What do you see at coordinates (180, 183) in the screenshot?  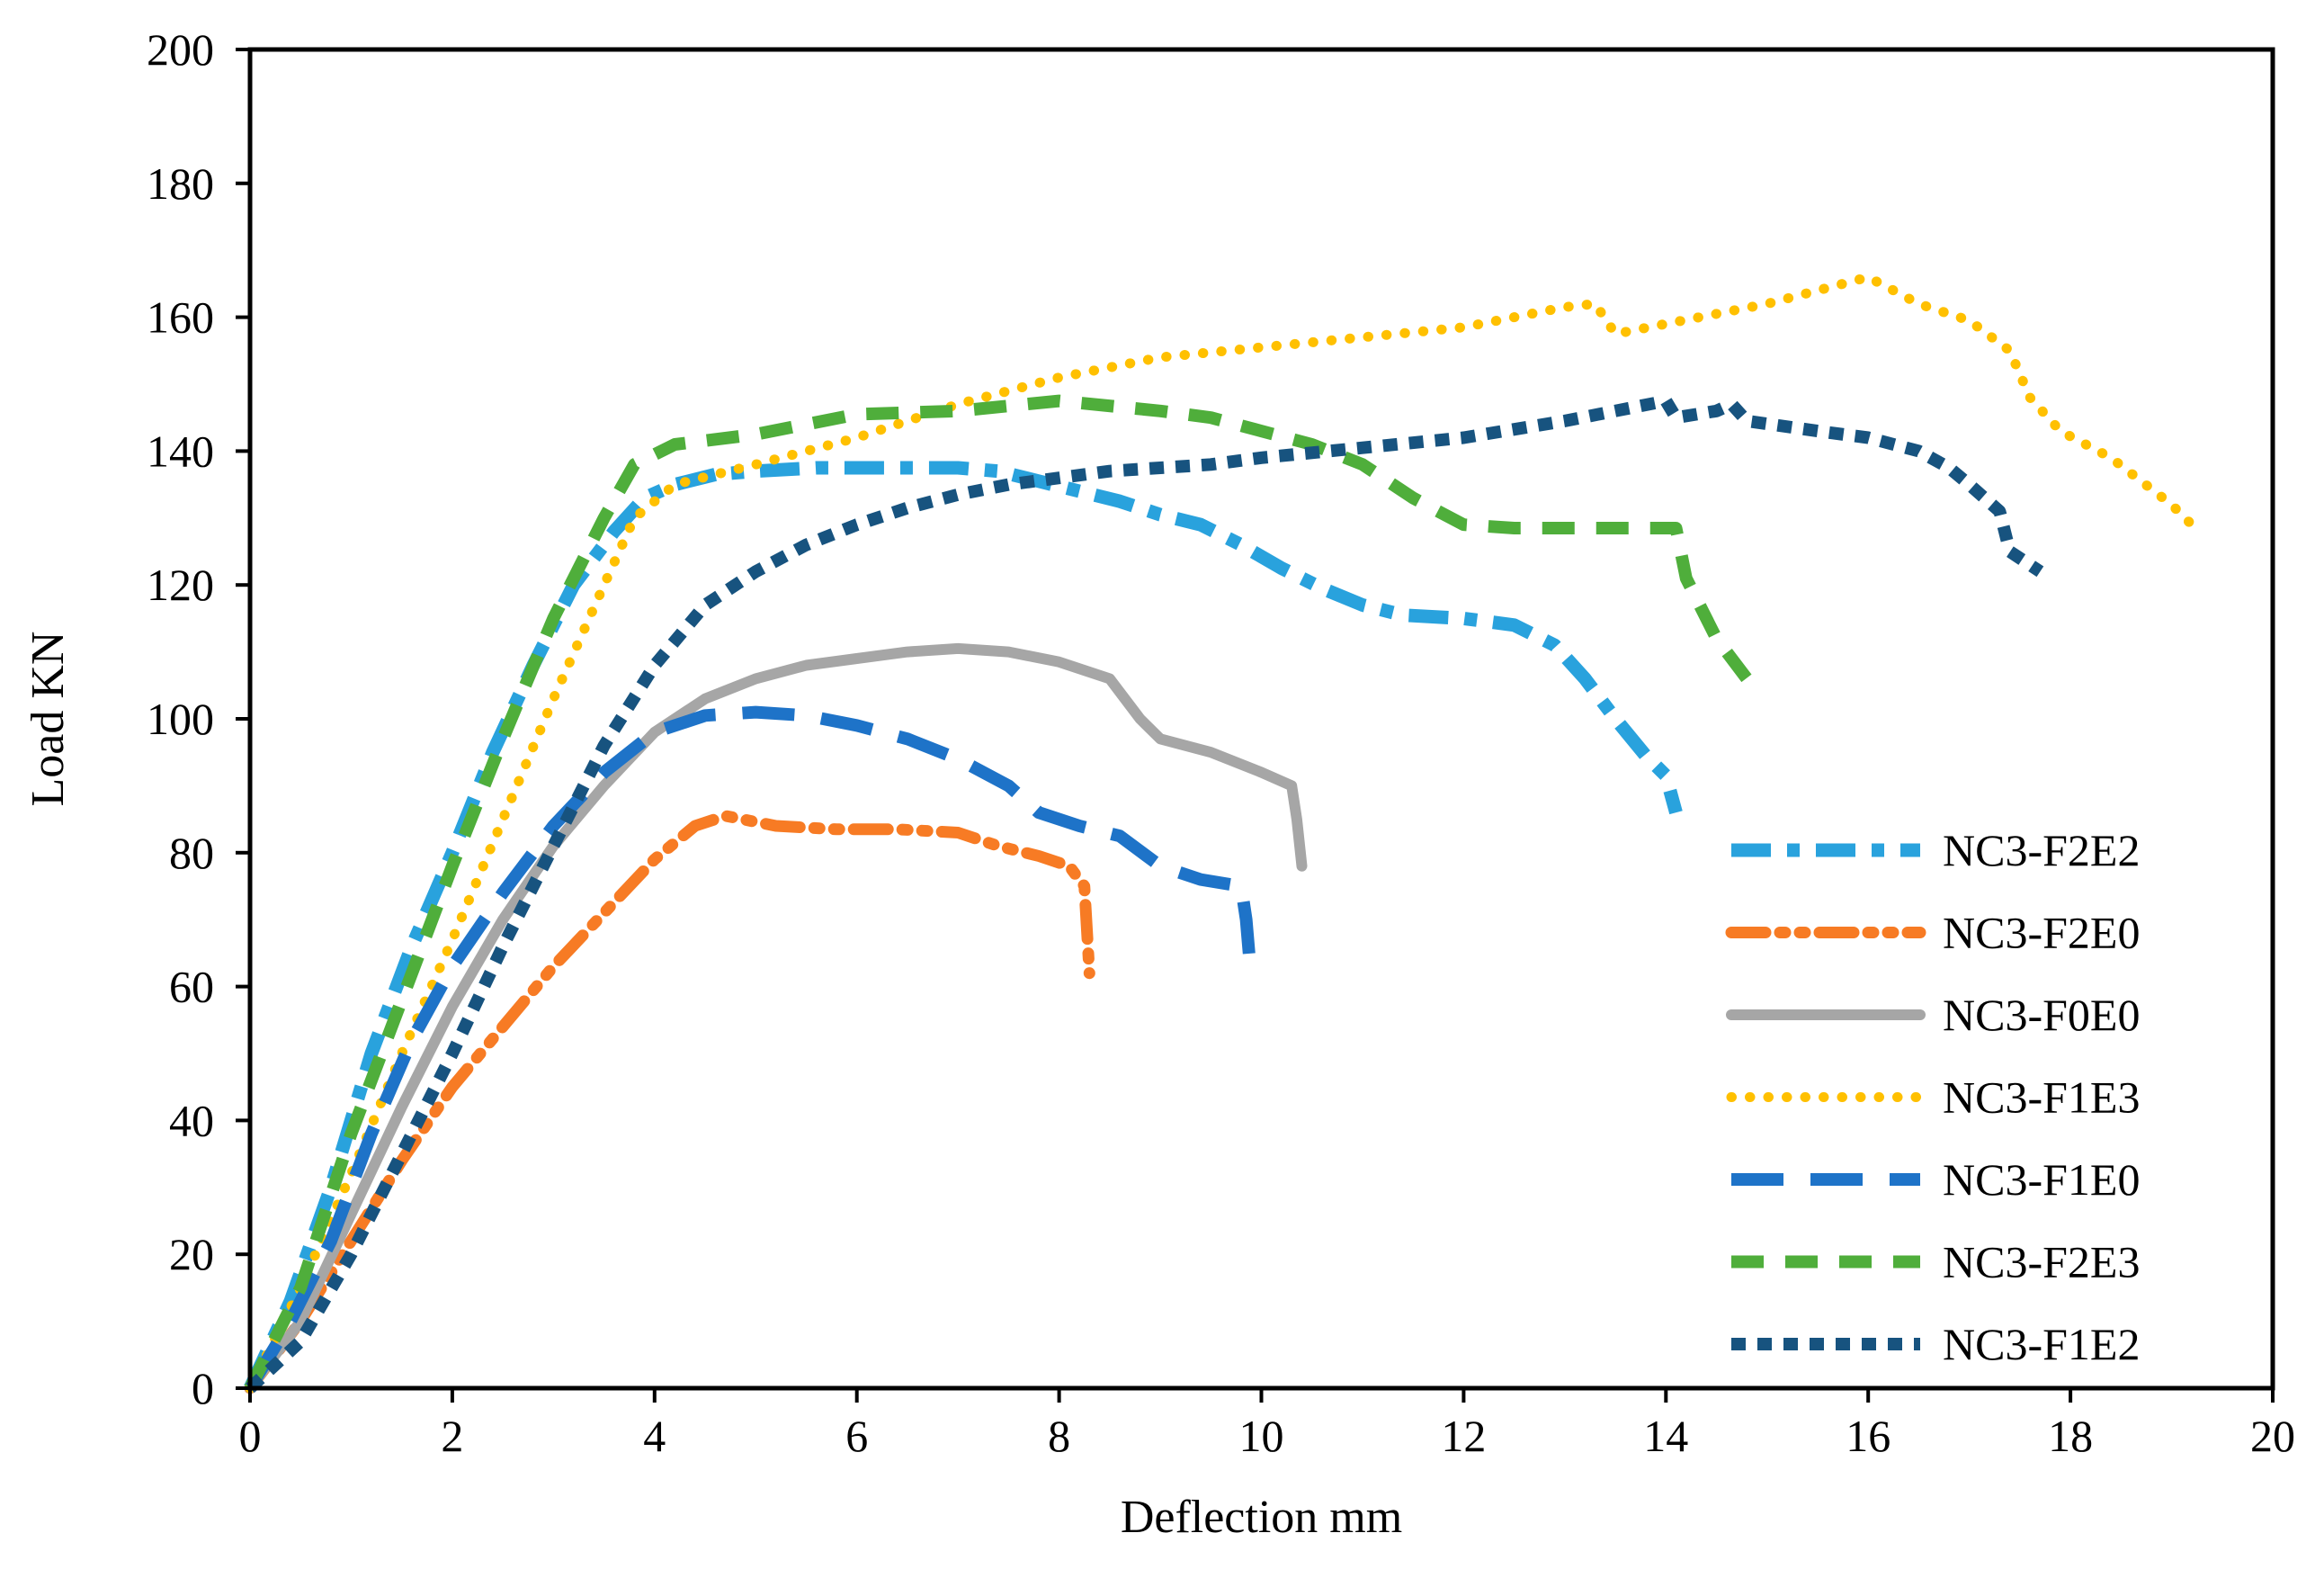 I see `y-tick-label: 180` at bounding box center [180, 183].